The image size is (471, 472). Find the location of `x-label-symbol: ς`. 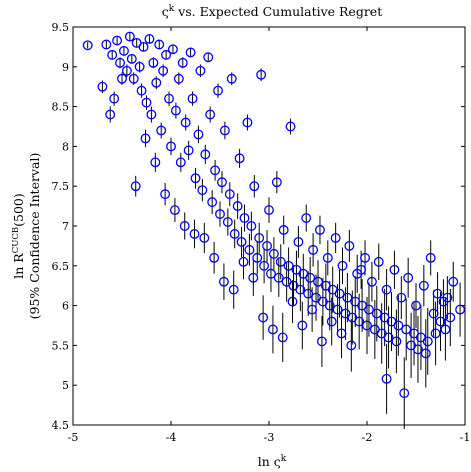

x-label-symbol: ς is located at coordinates (277, 461).